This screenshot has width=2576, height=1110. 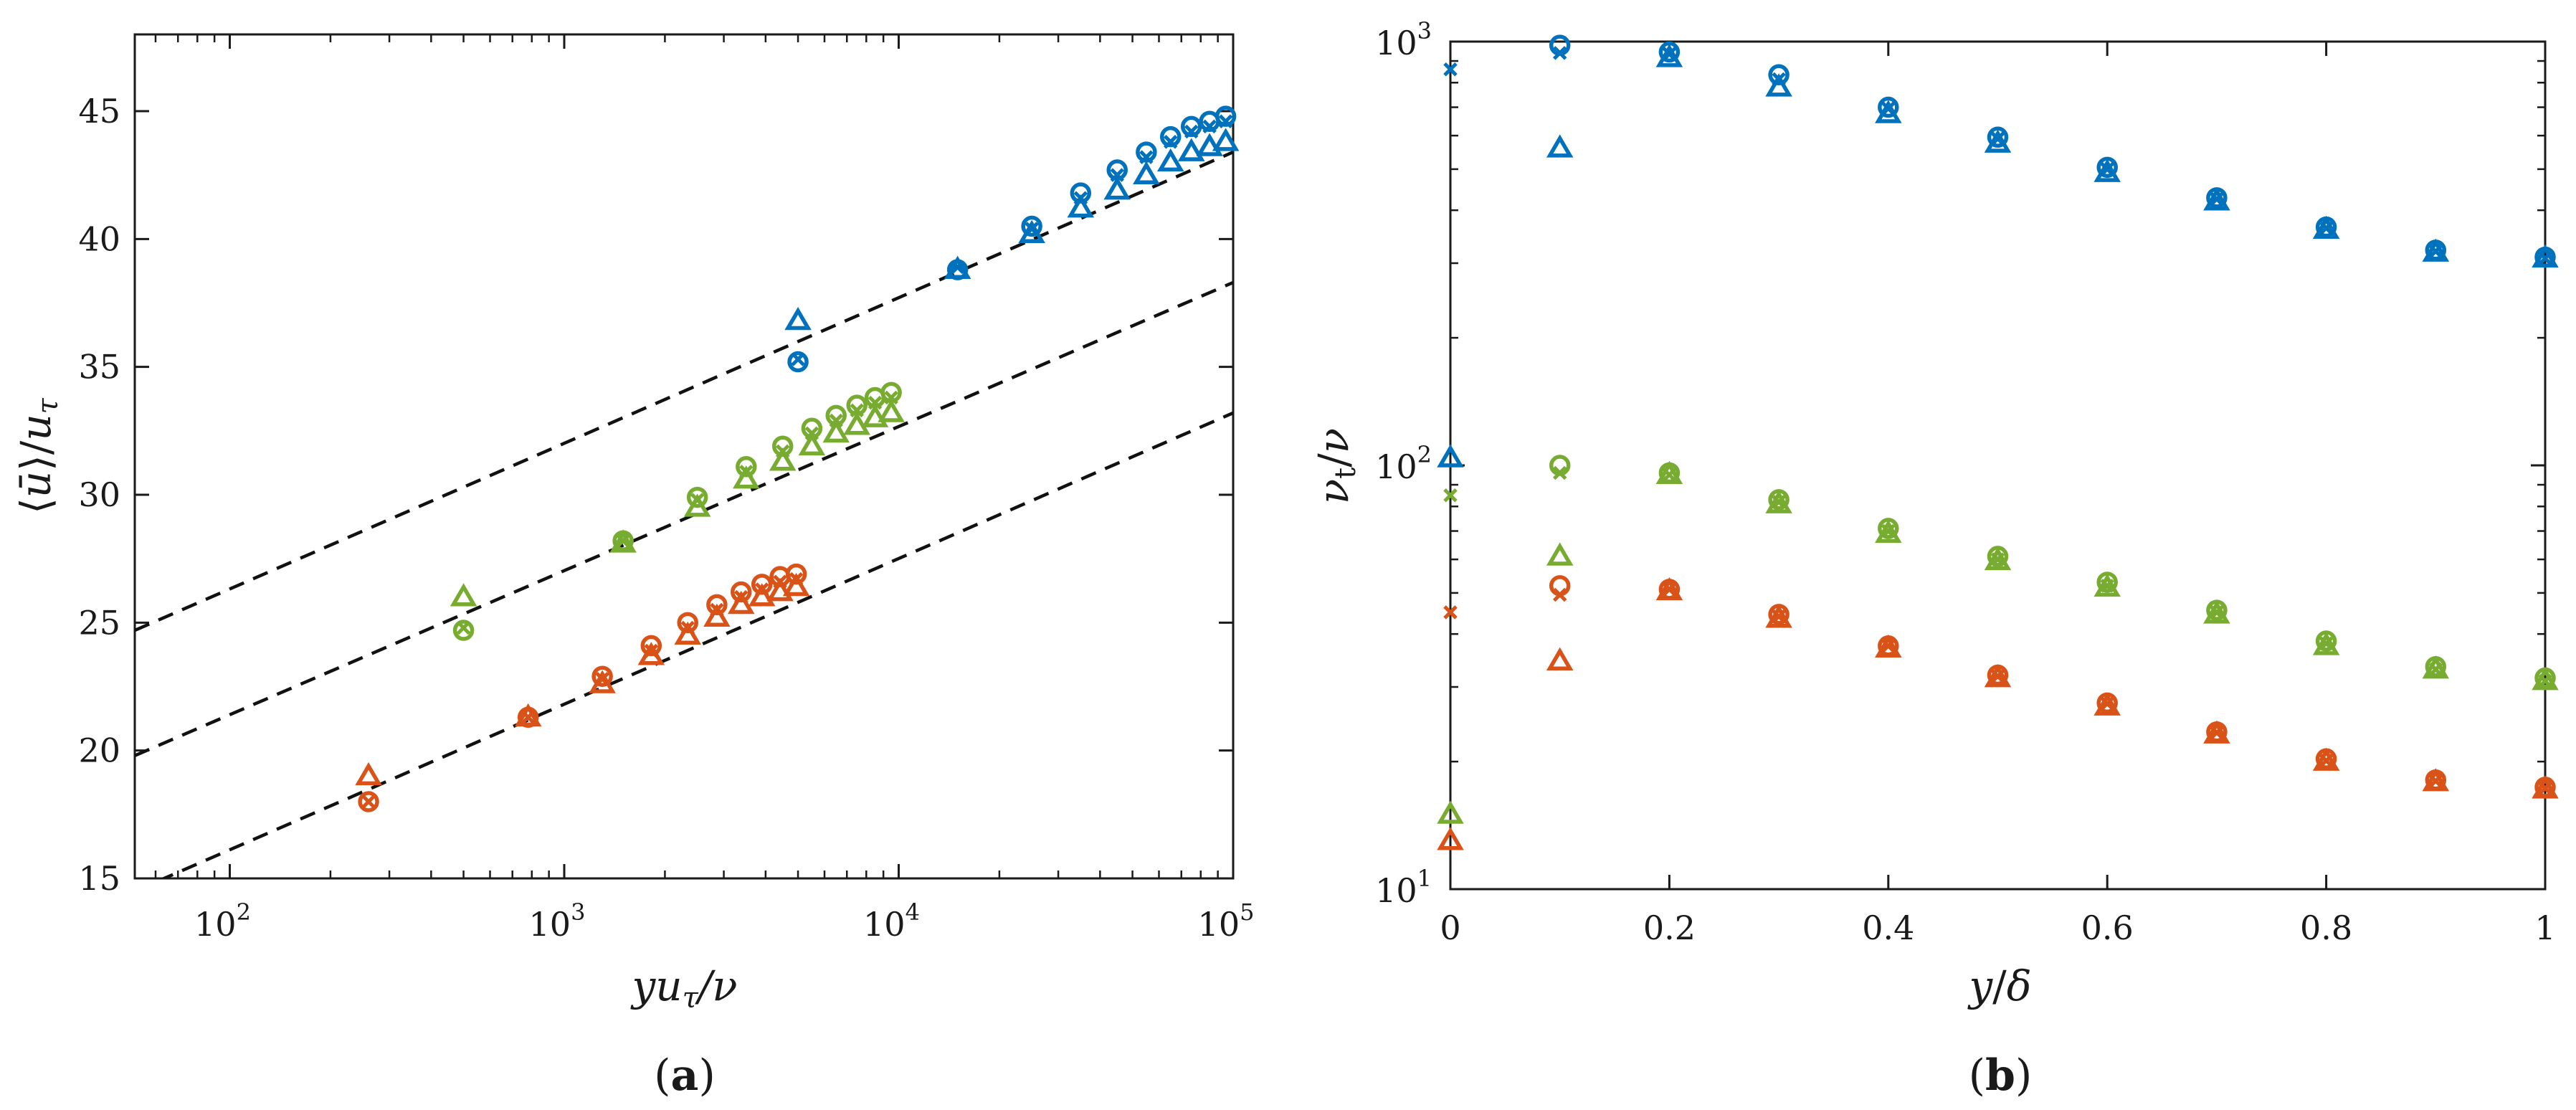 I want to click on y-tick-label-a: 35, so click(x=99, y=367).